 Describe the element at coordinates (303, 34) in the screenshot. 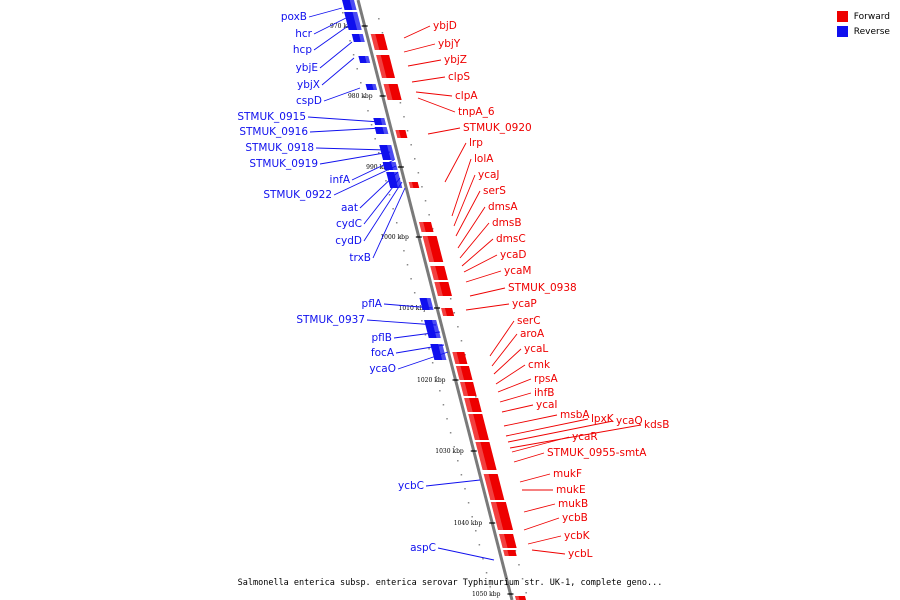

I see `reverse-gene-label: hcr` at that location.